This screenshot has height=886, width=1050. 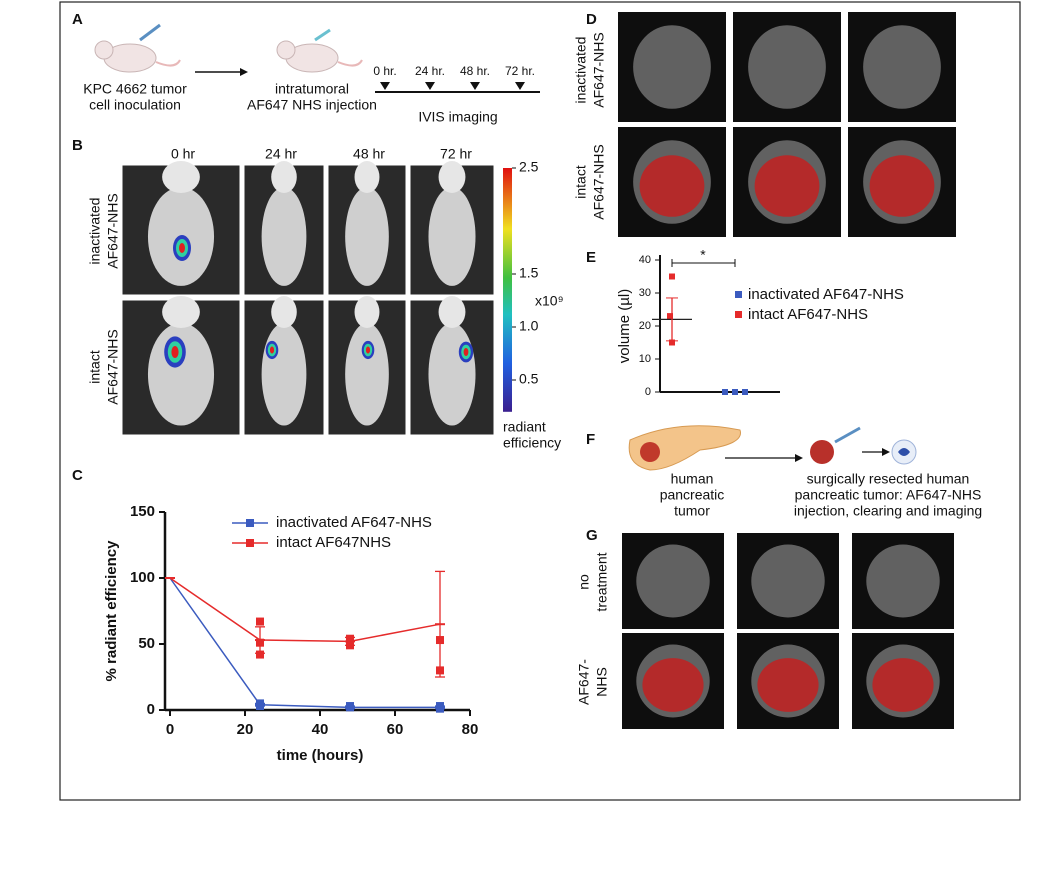 I want to click on syringe-icon, so click(x=847, y=435).